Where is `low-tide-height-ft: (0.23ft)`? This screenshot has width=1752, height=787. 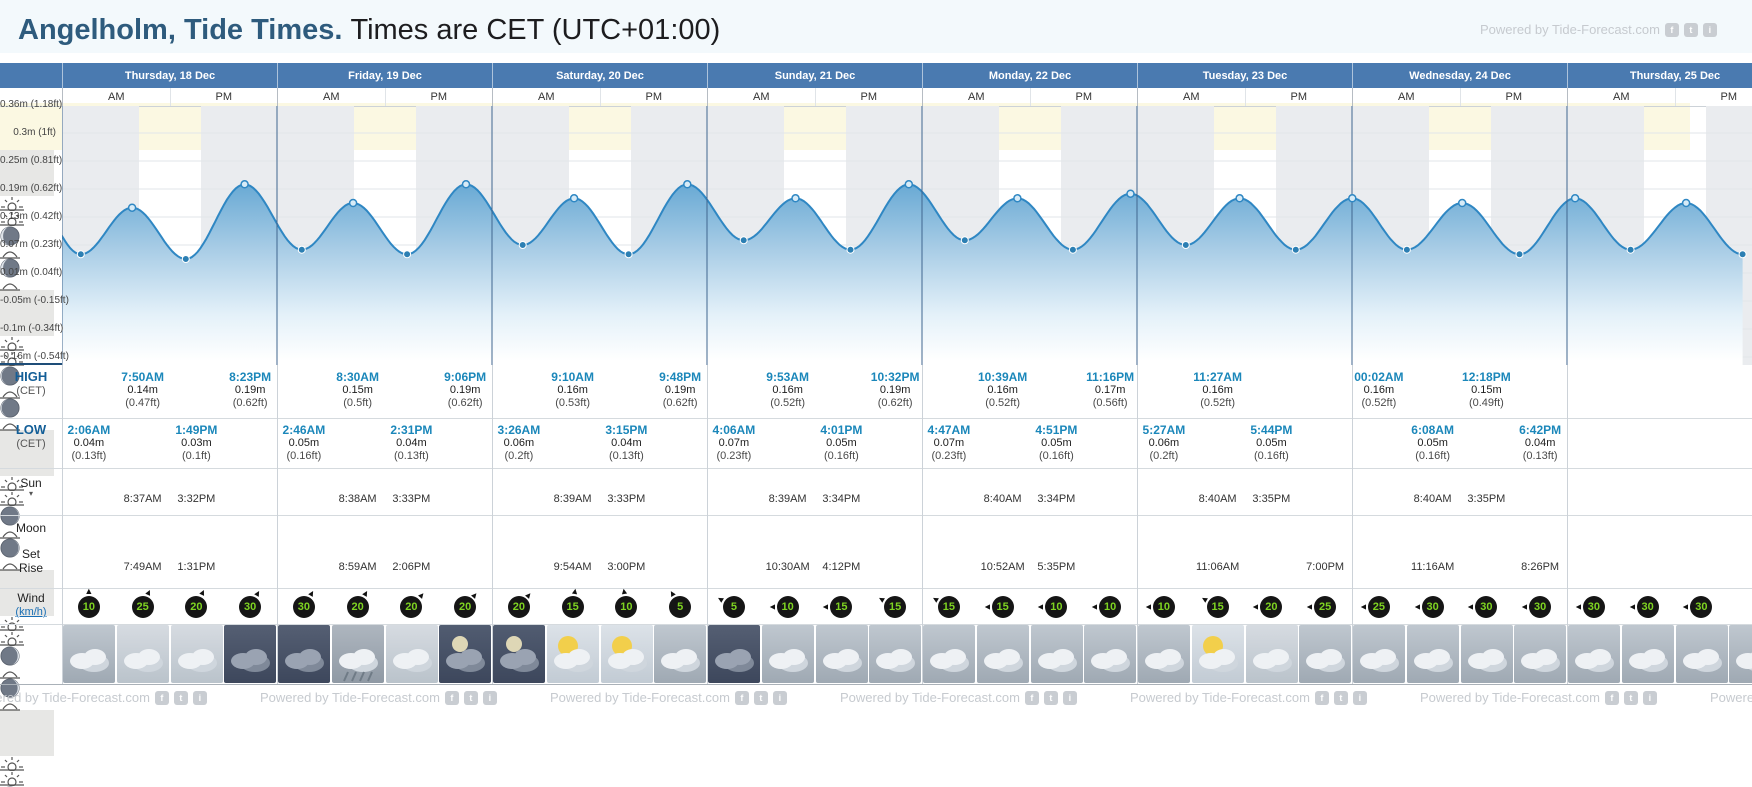
low-tide-height-ft: (0.23ft) is located at coordinates (734, 456).